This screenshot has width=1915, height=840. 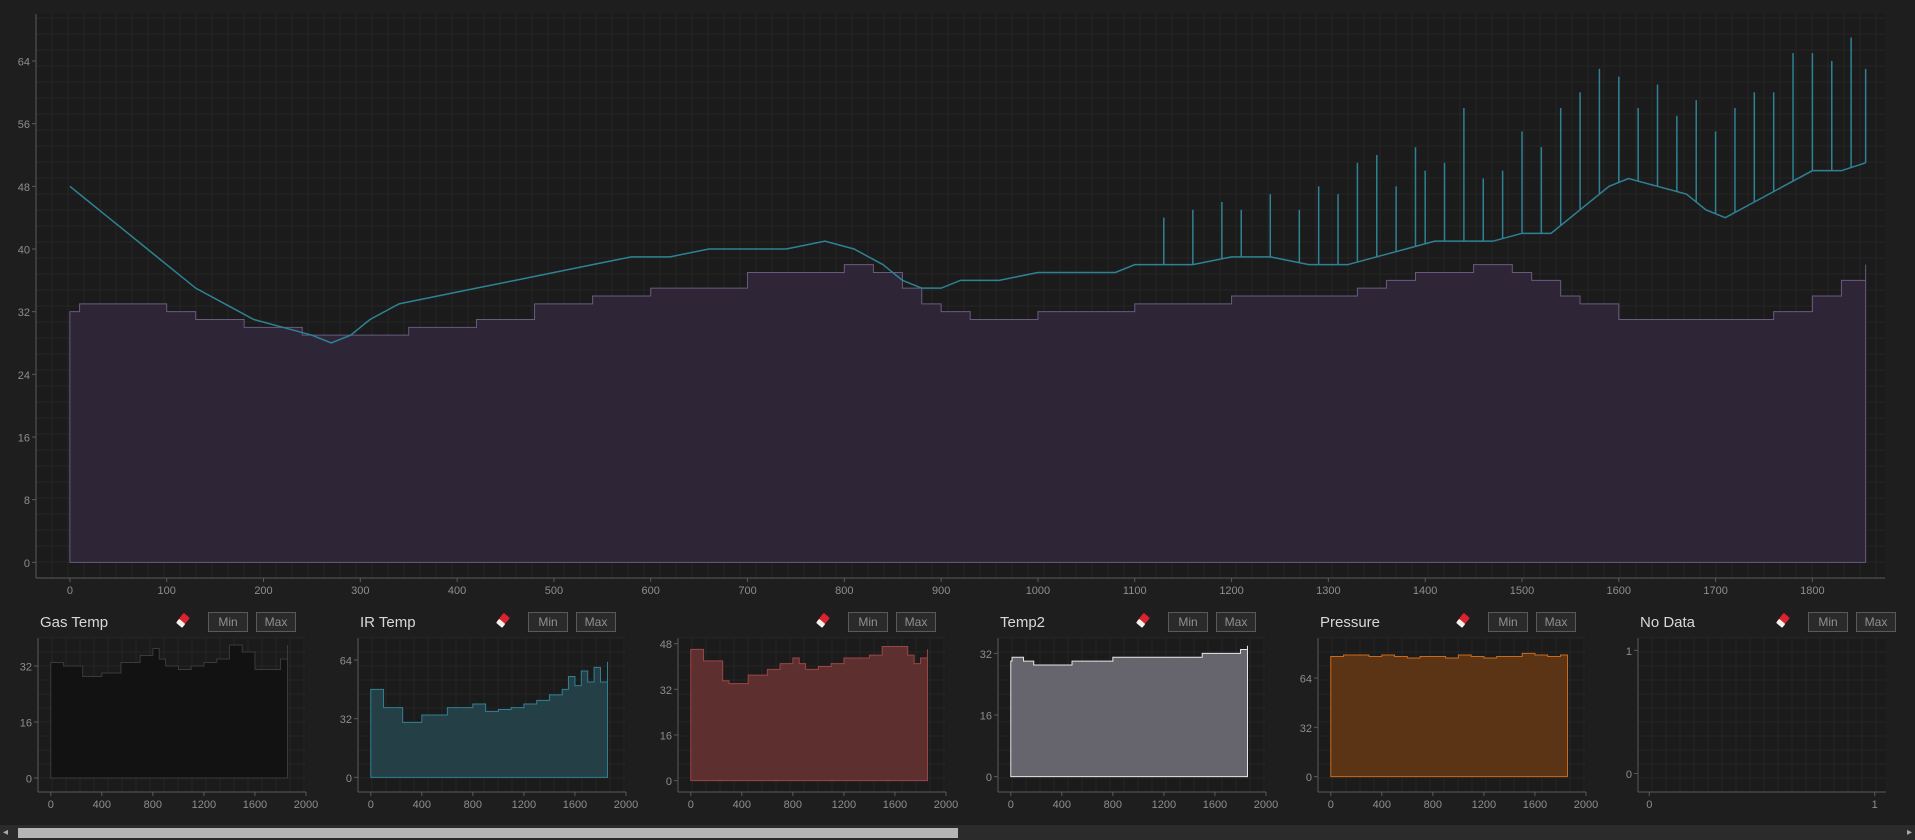 I want to click on panel-title: IR Temp, so click(x=388, y=622).